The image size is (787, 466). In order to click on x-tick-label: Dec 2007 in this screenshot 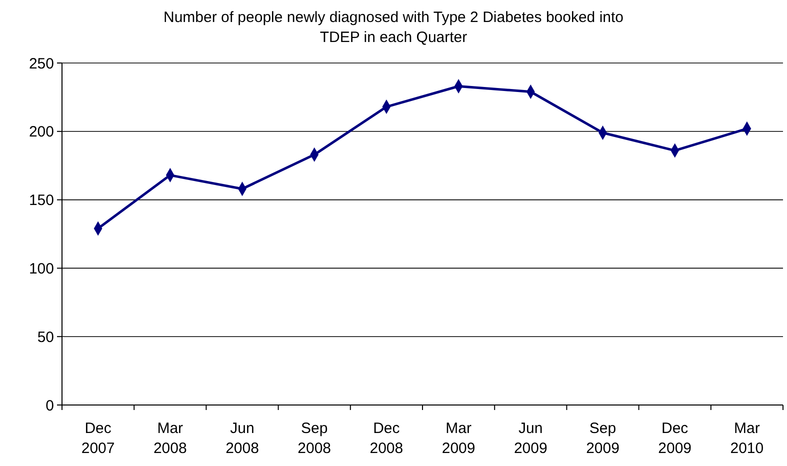, I will do `click(98, 438)`.